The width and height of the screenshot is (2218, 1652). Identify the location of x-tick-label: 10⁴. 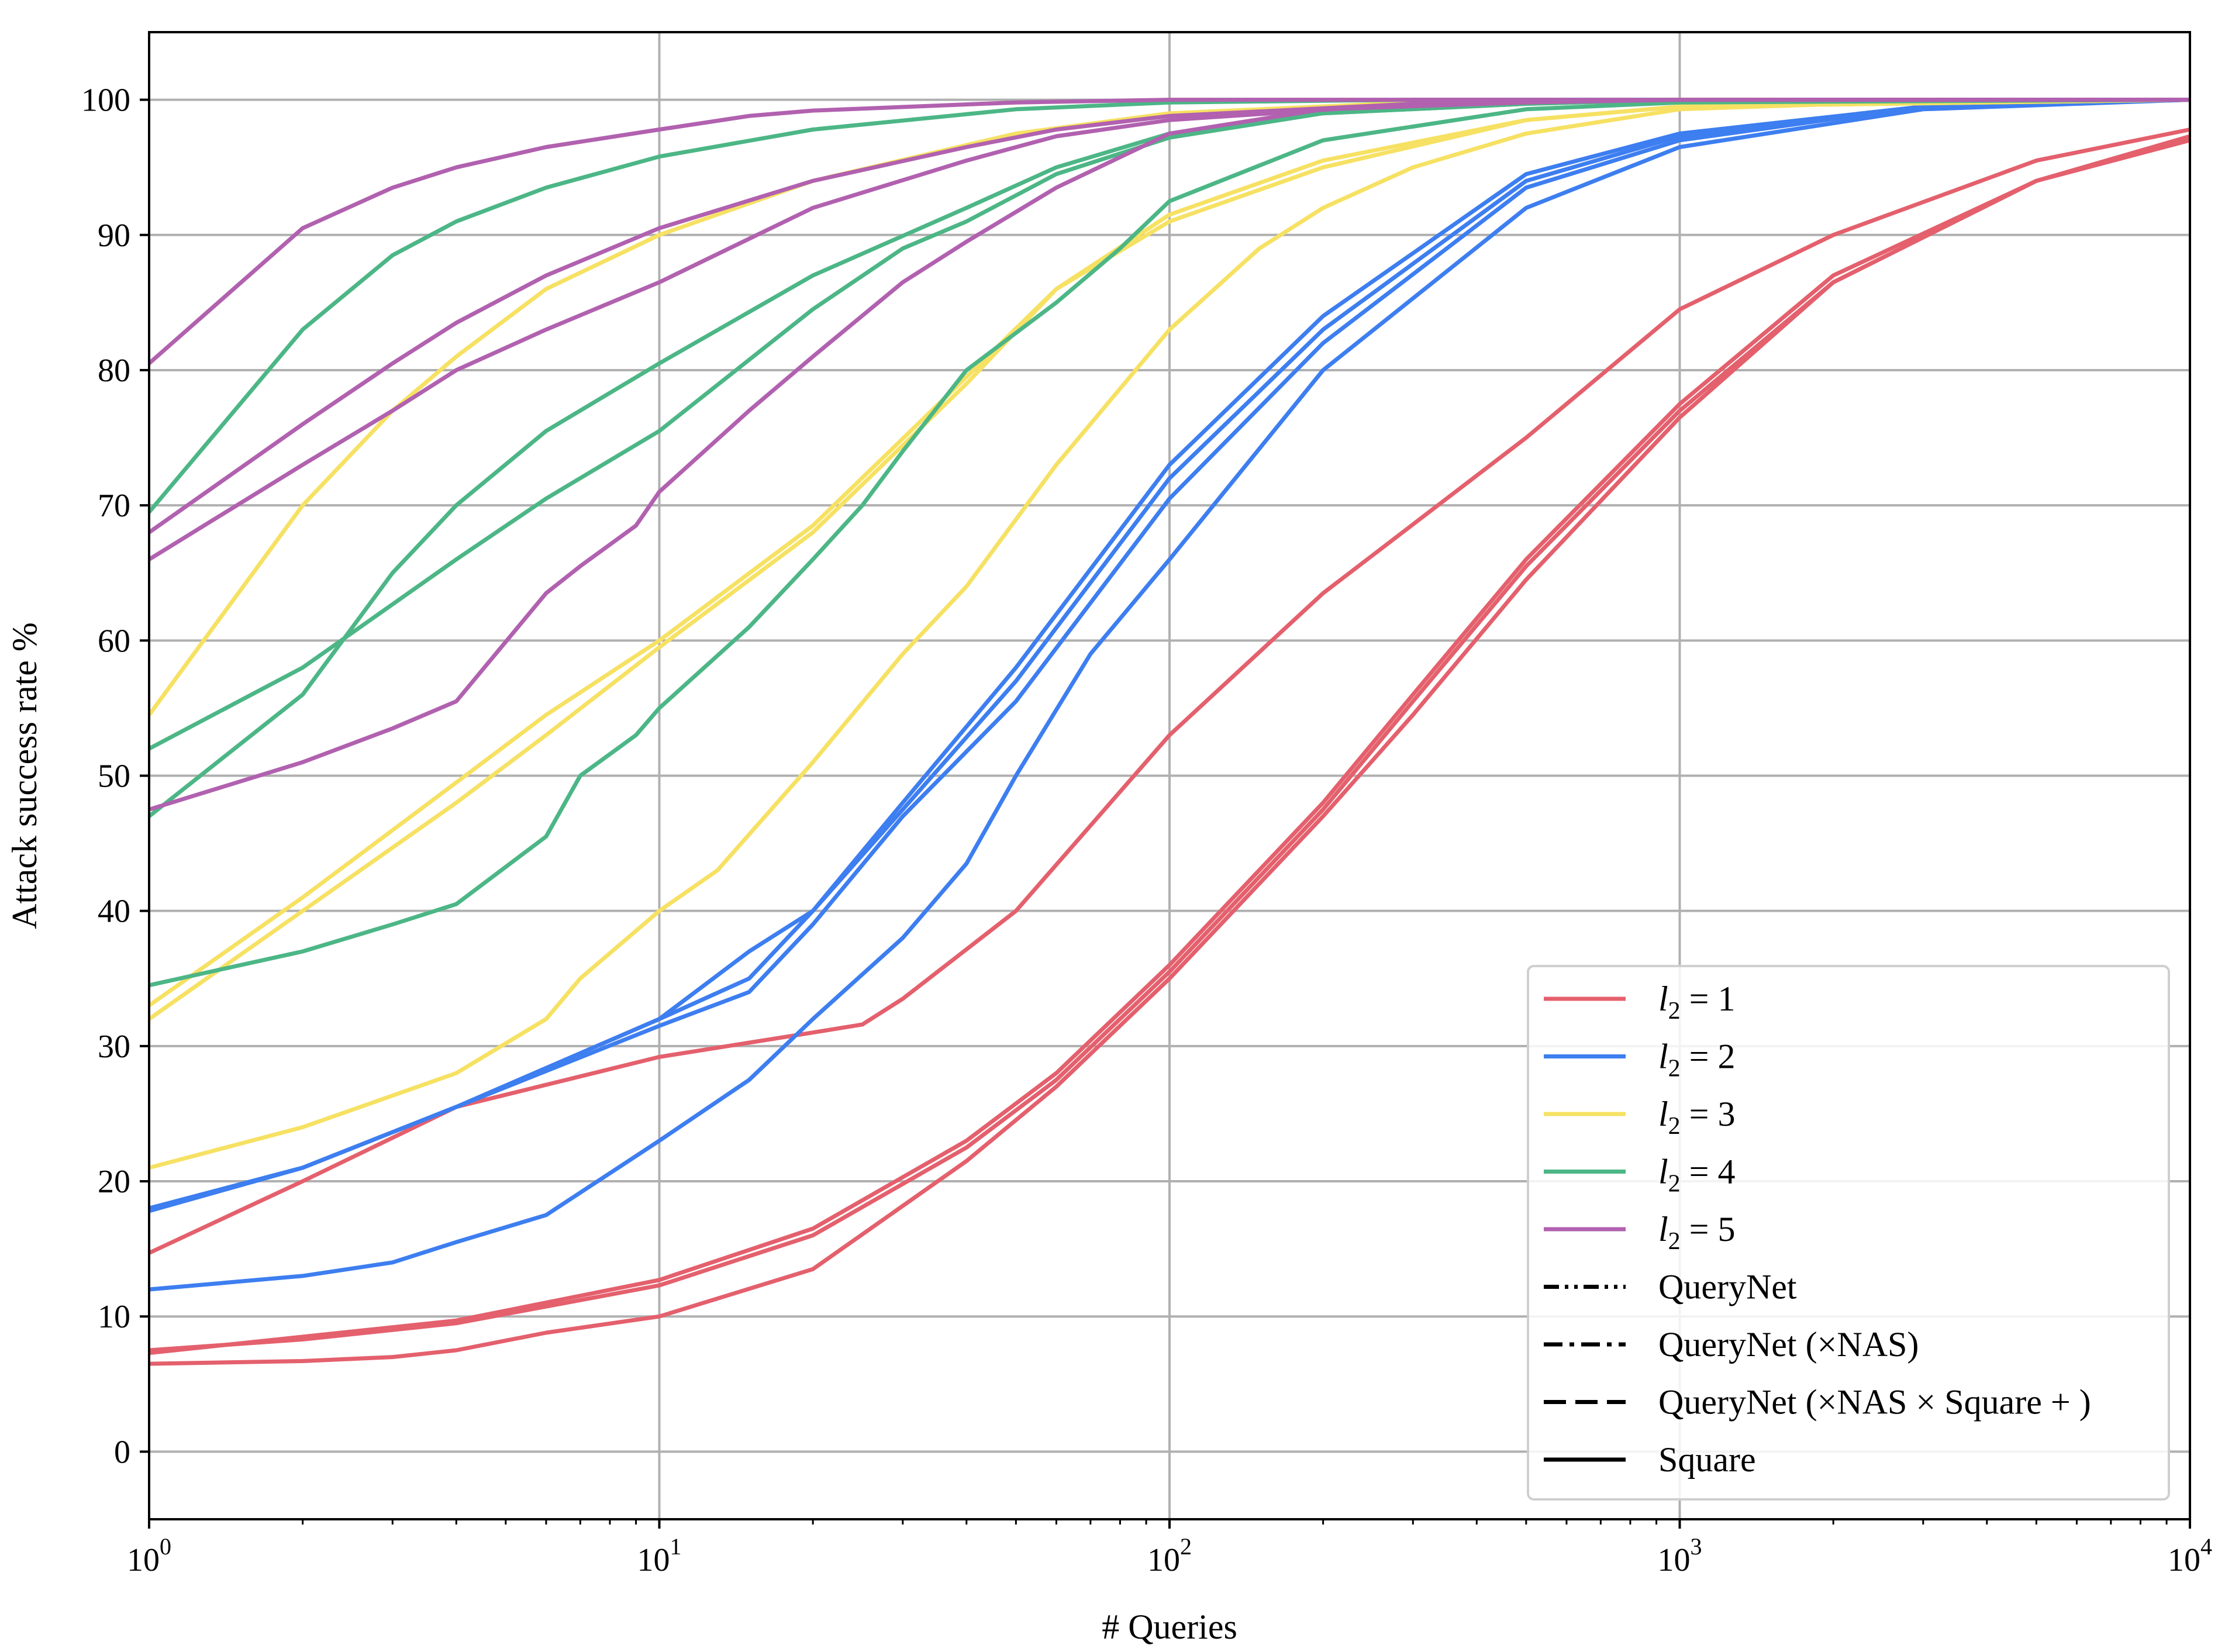
(2190, 1555).